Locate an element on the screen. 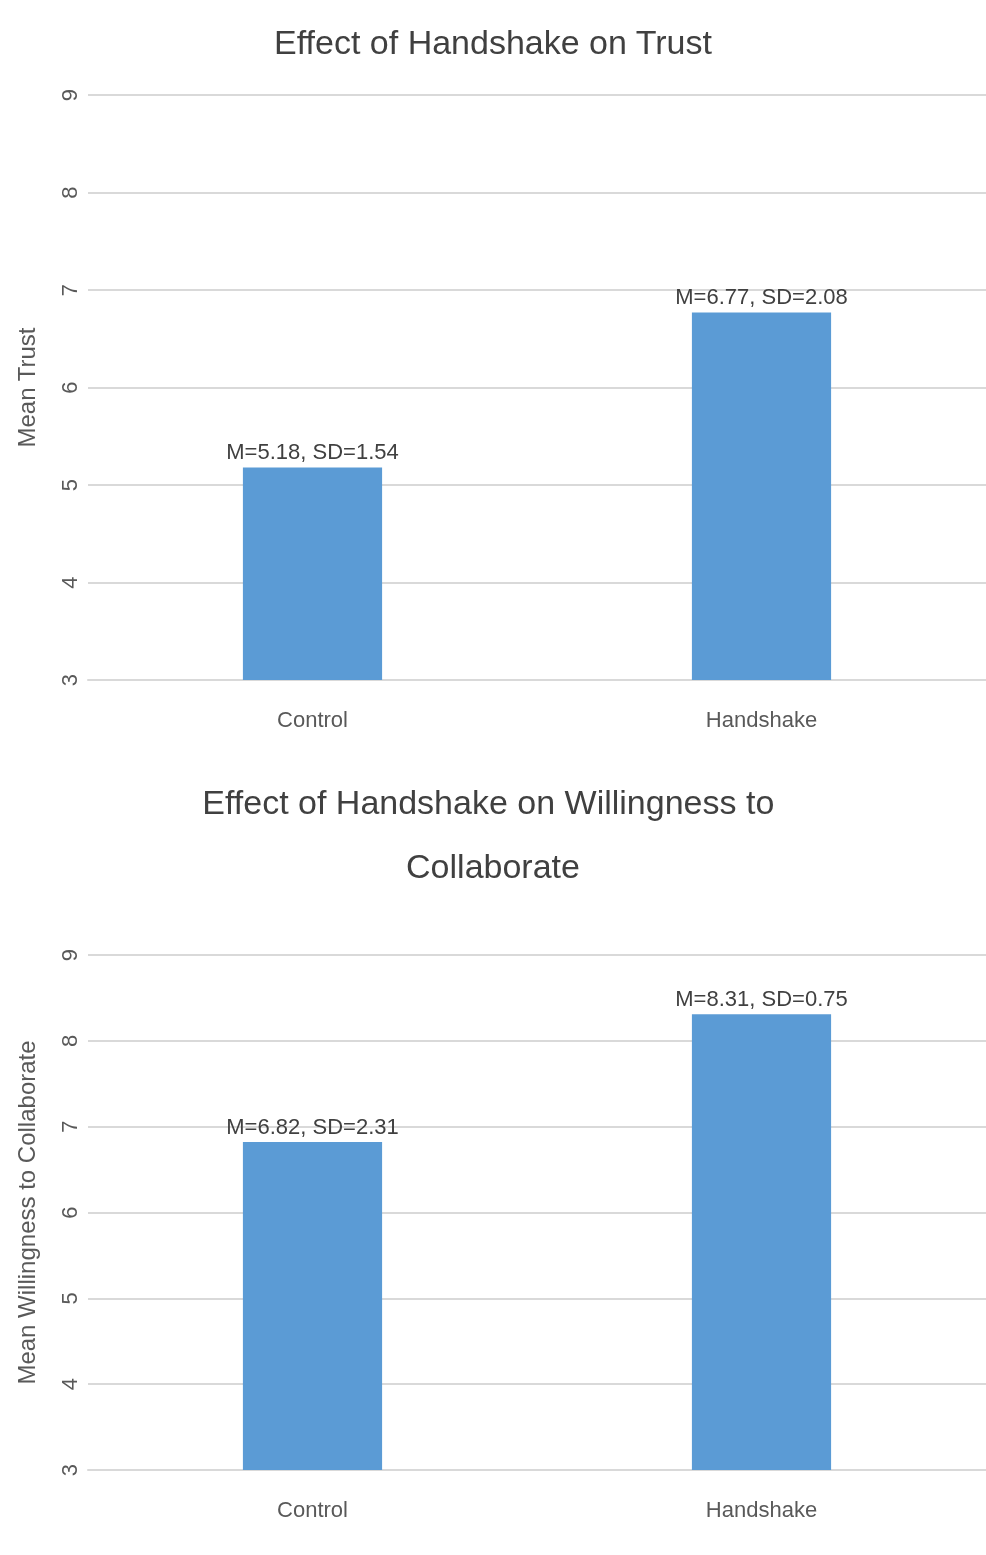  y-axis-title: Mean Willingness to Collaborate is located at coordinates (26, 1212).